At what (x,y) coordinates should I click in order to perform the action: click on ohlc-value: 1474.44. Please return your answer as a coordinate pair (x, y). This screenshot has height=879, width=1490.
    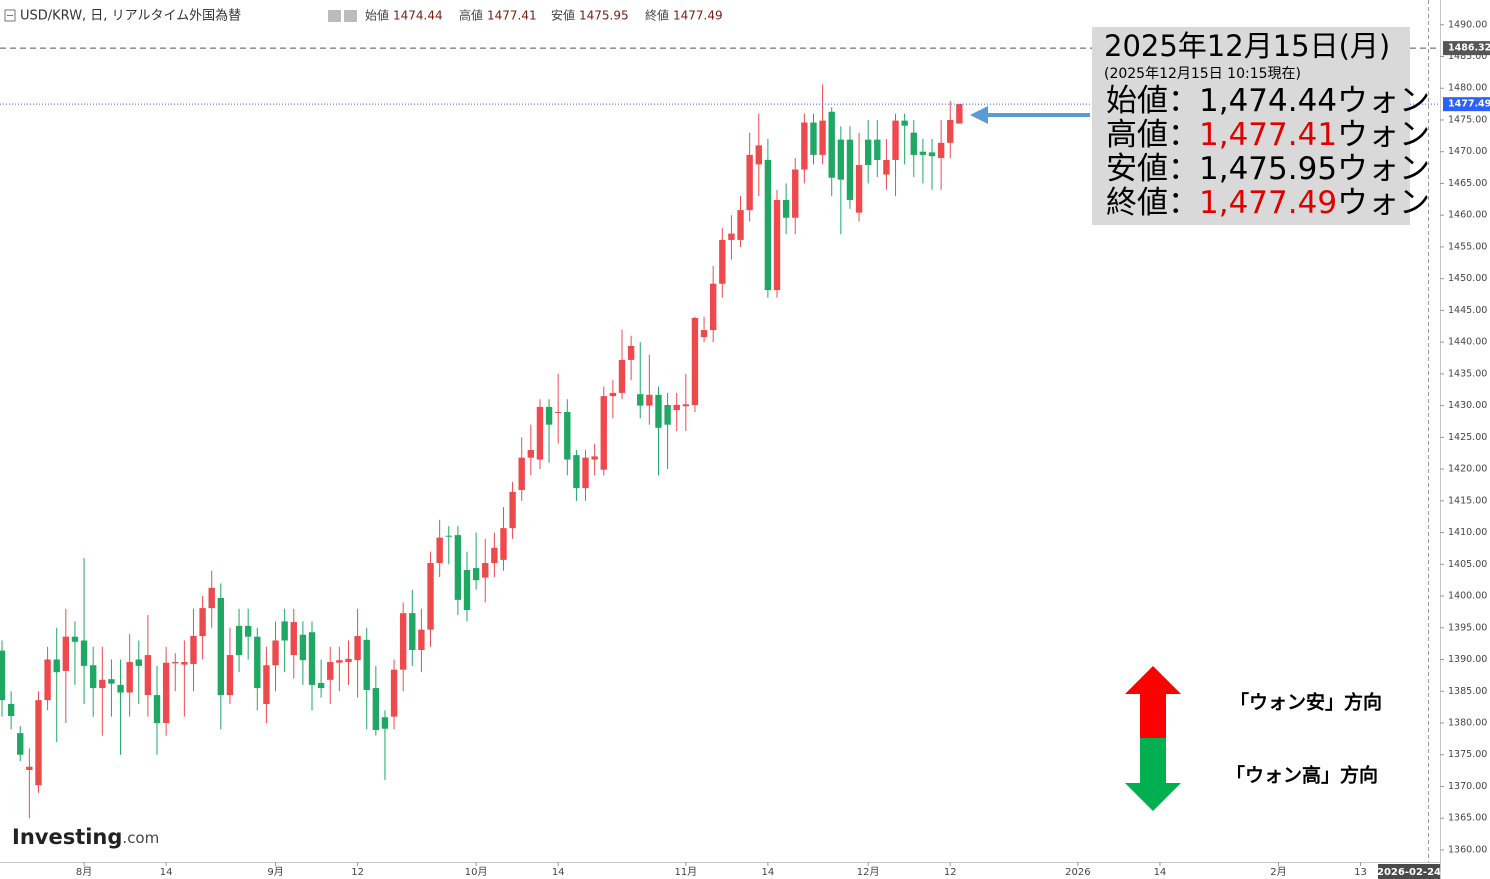
    Looking at the image, I should click on (418, 16).